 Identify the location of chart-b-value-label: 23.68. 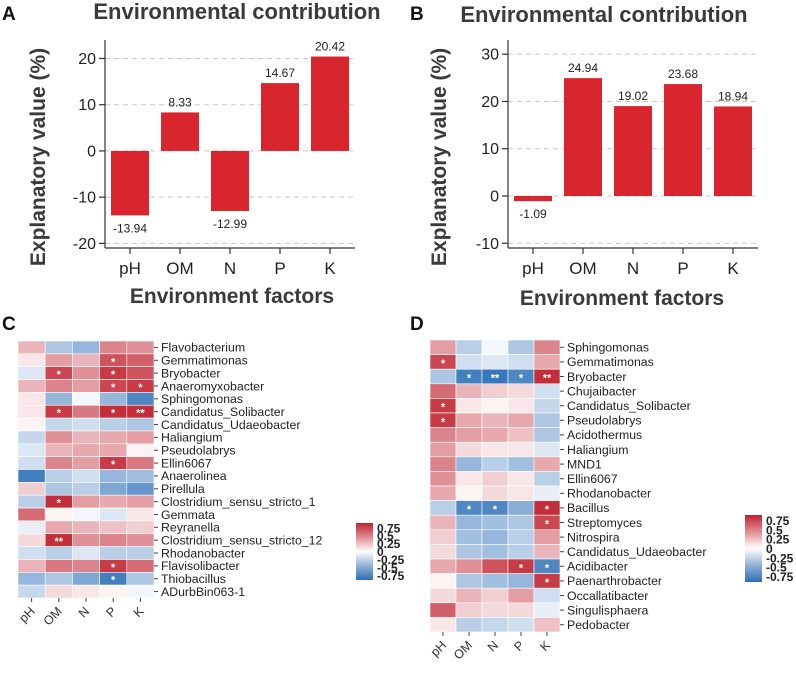
(683, 74).